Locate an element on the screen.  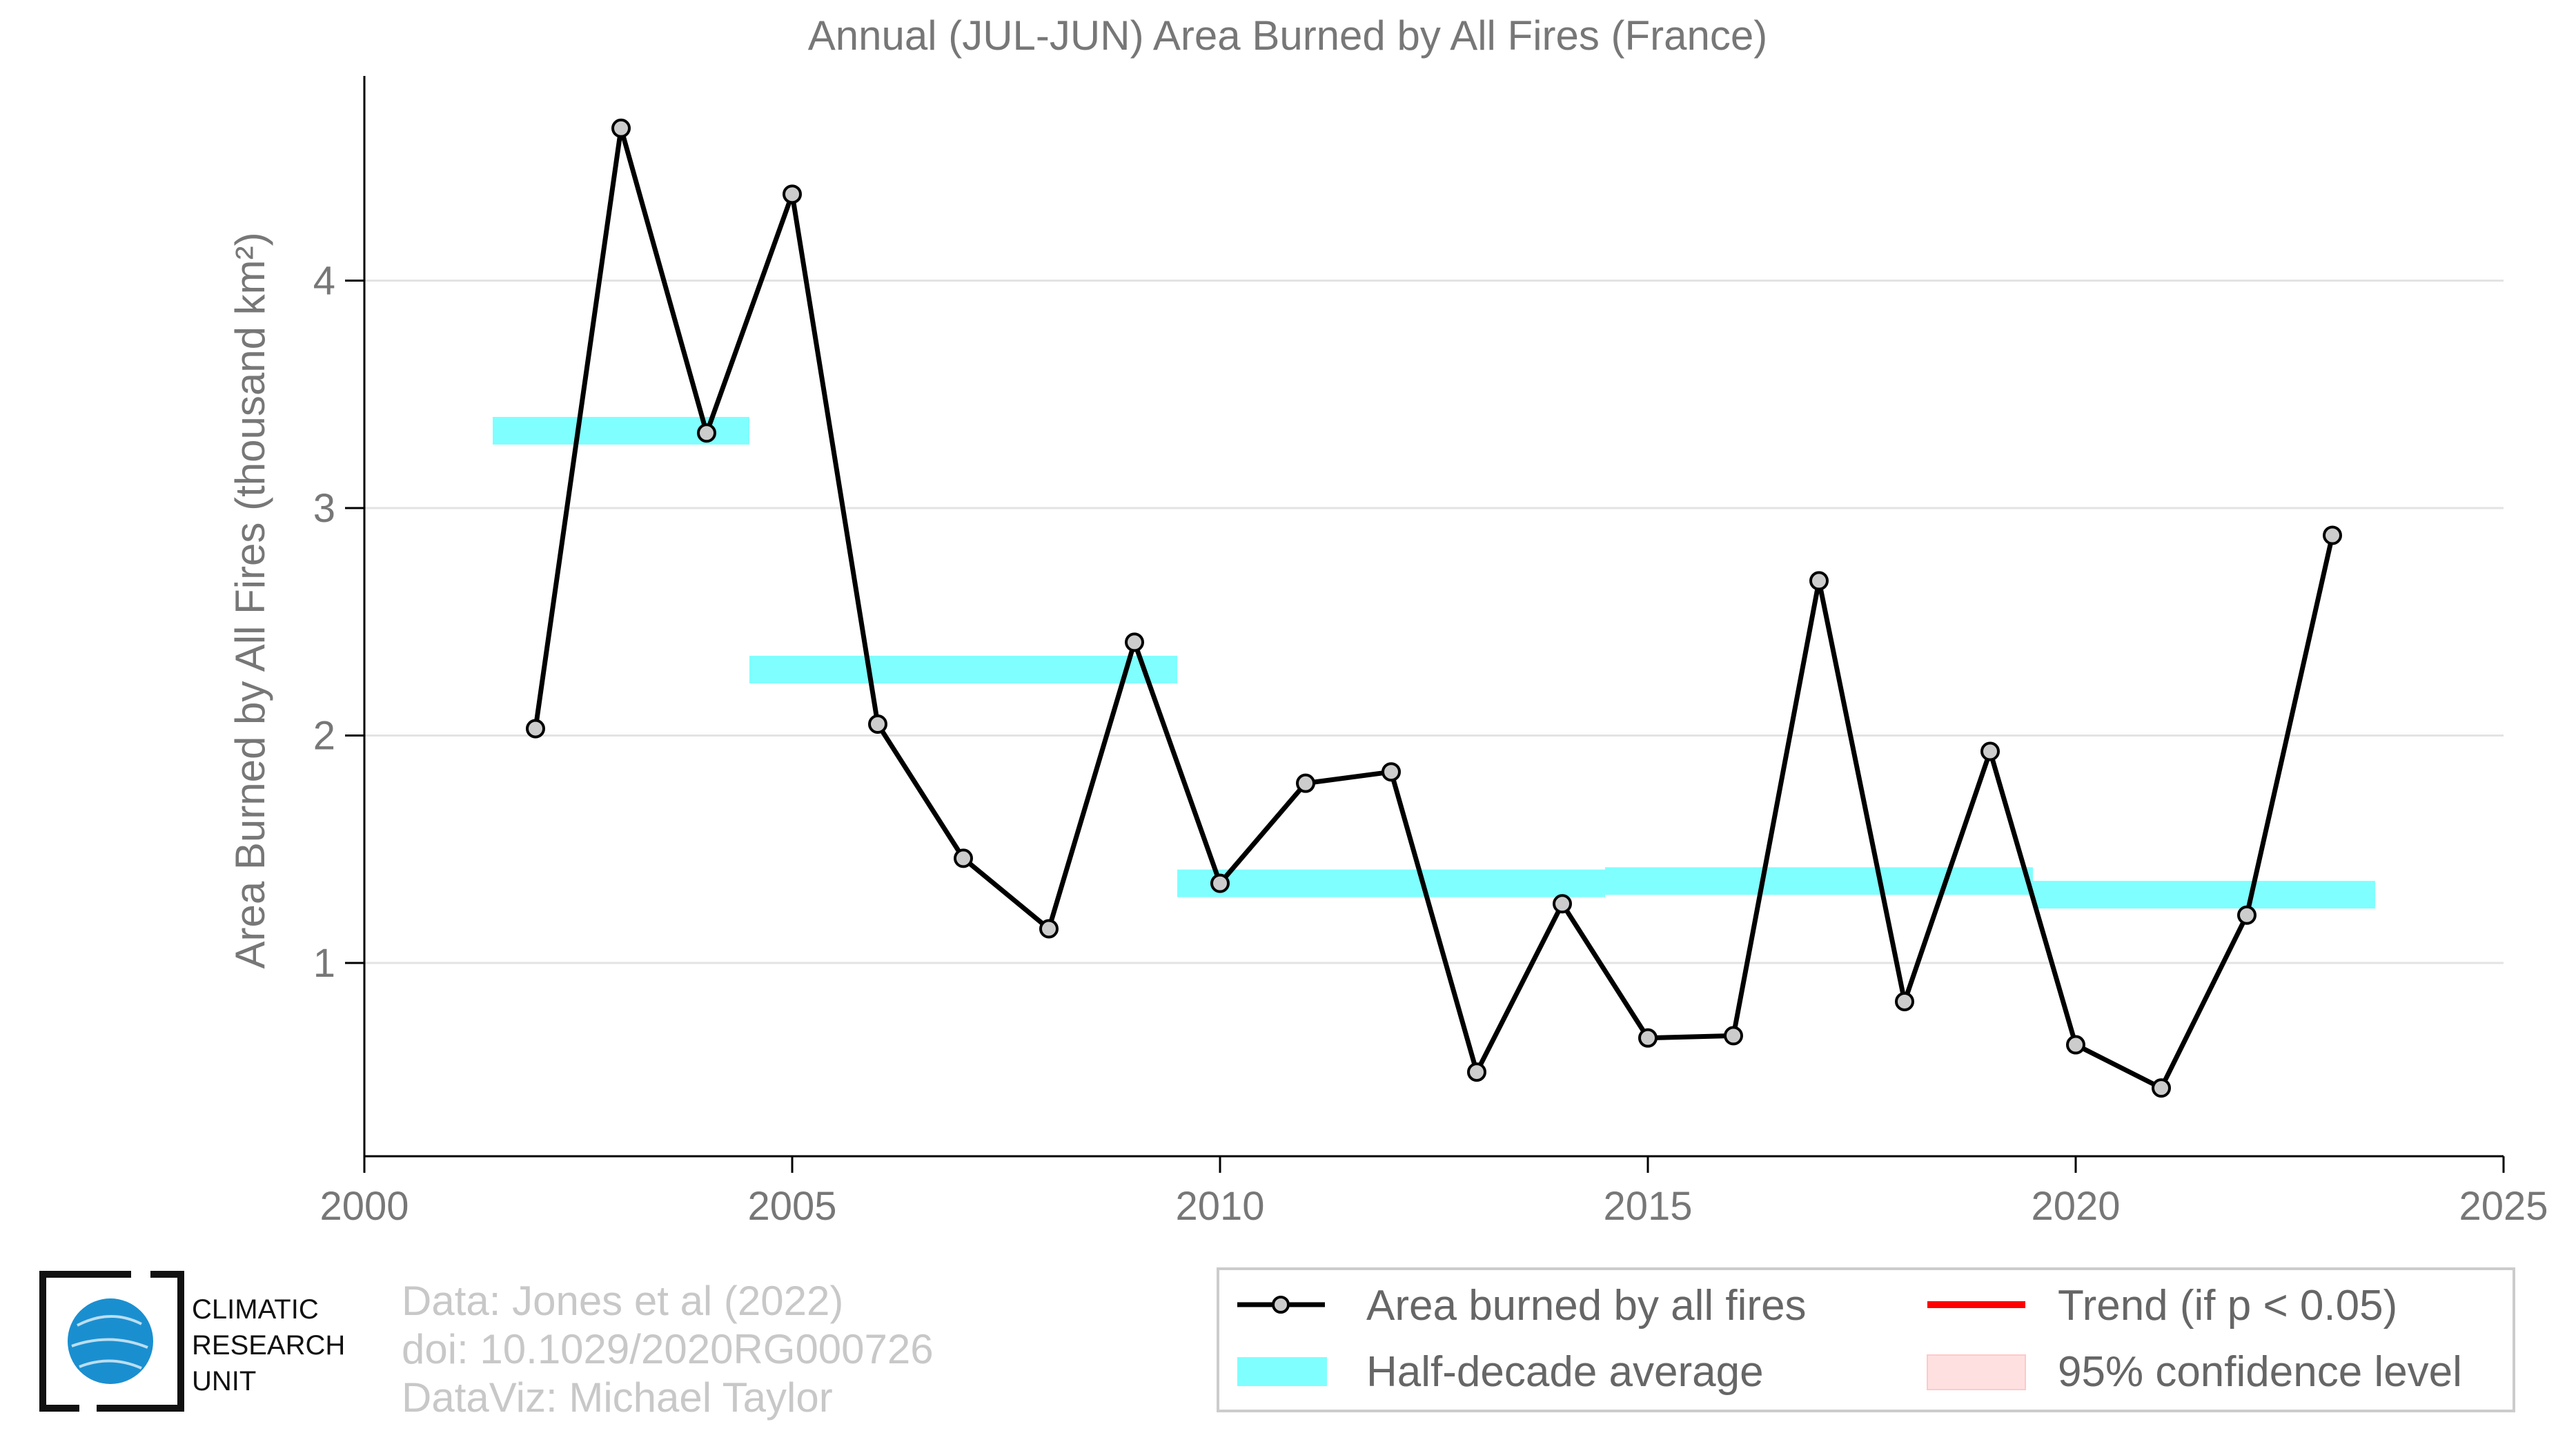
data-point-2023 is located at coordinates (2332, 535).